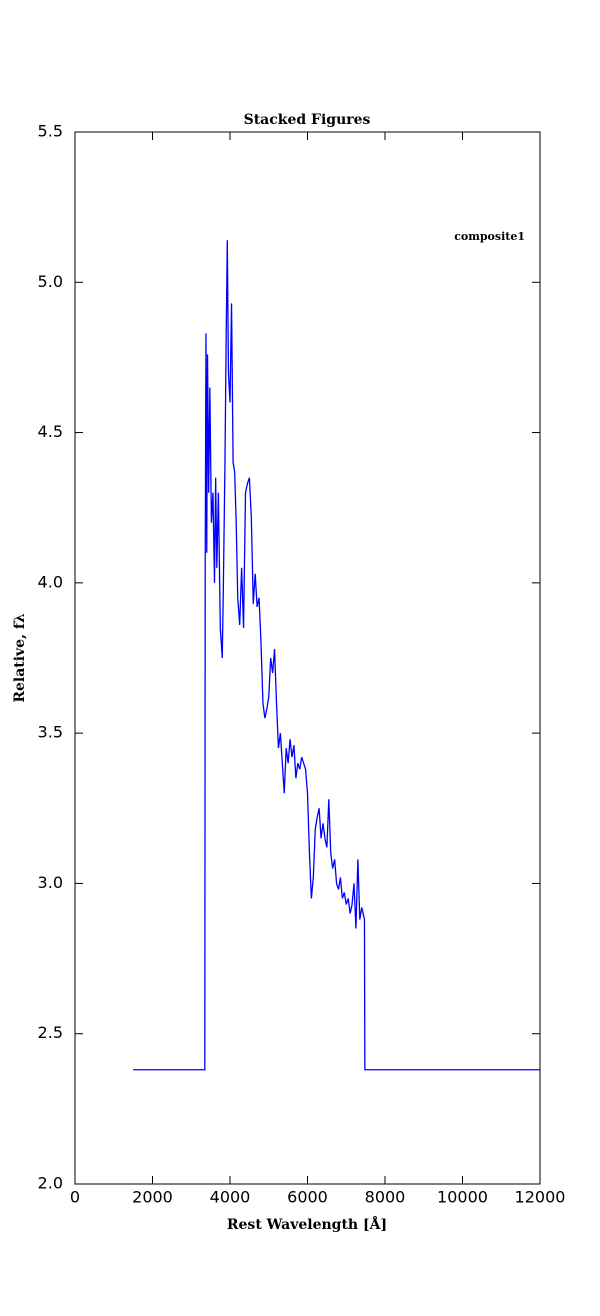 The image size is (600, 1316). Describe the element at coordinates (75, 1197) in the screenshot. I see `x-tick-label: 0` at that location.